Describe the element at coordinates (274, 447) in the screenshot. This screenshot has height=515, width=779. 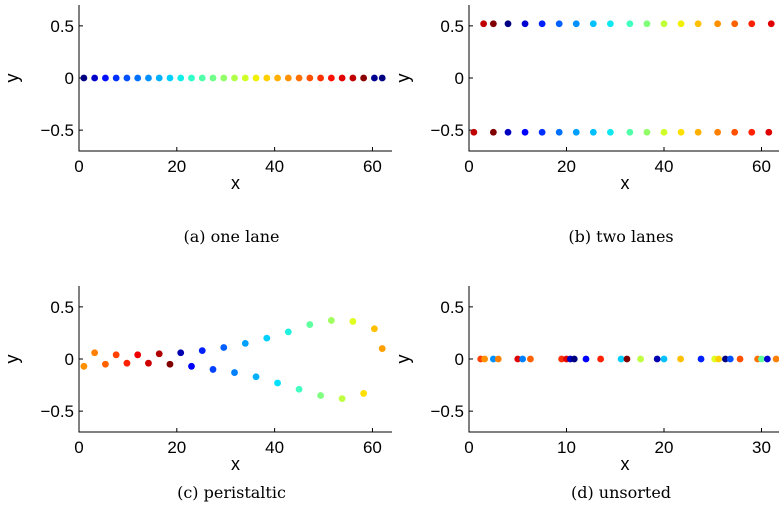
I see `x-tick-label: 40` at that location.